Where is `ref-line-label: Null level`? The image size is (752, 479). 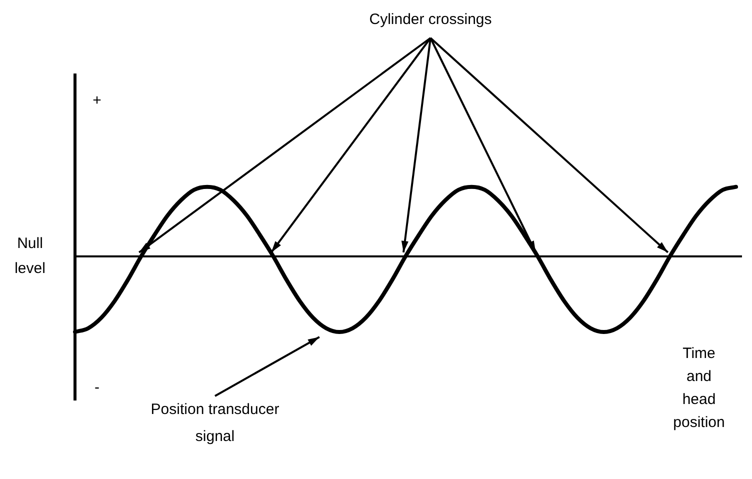 ref-line-label: Null level is located at coordinates (30, 256).